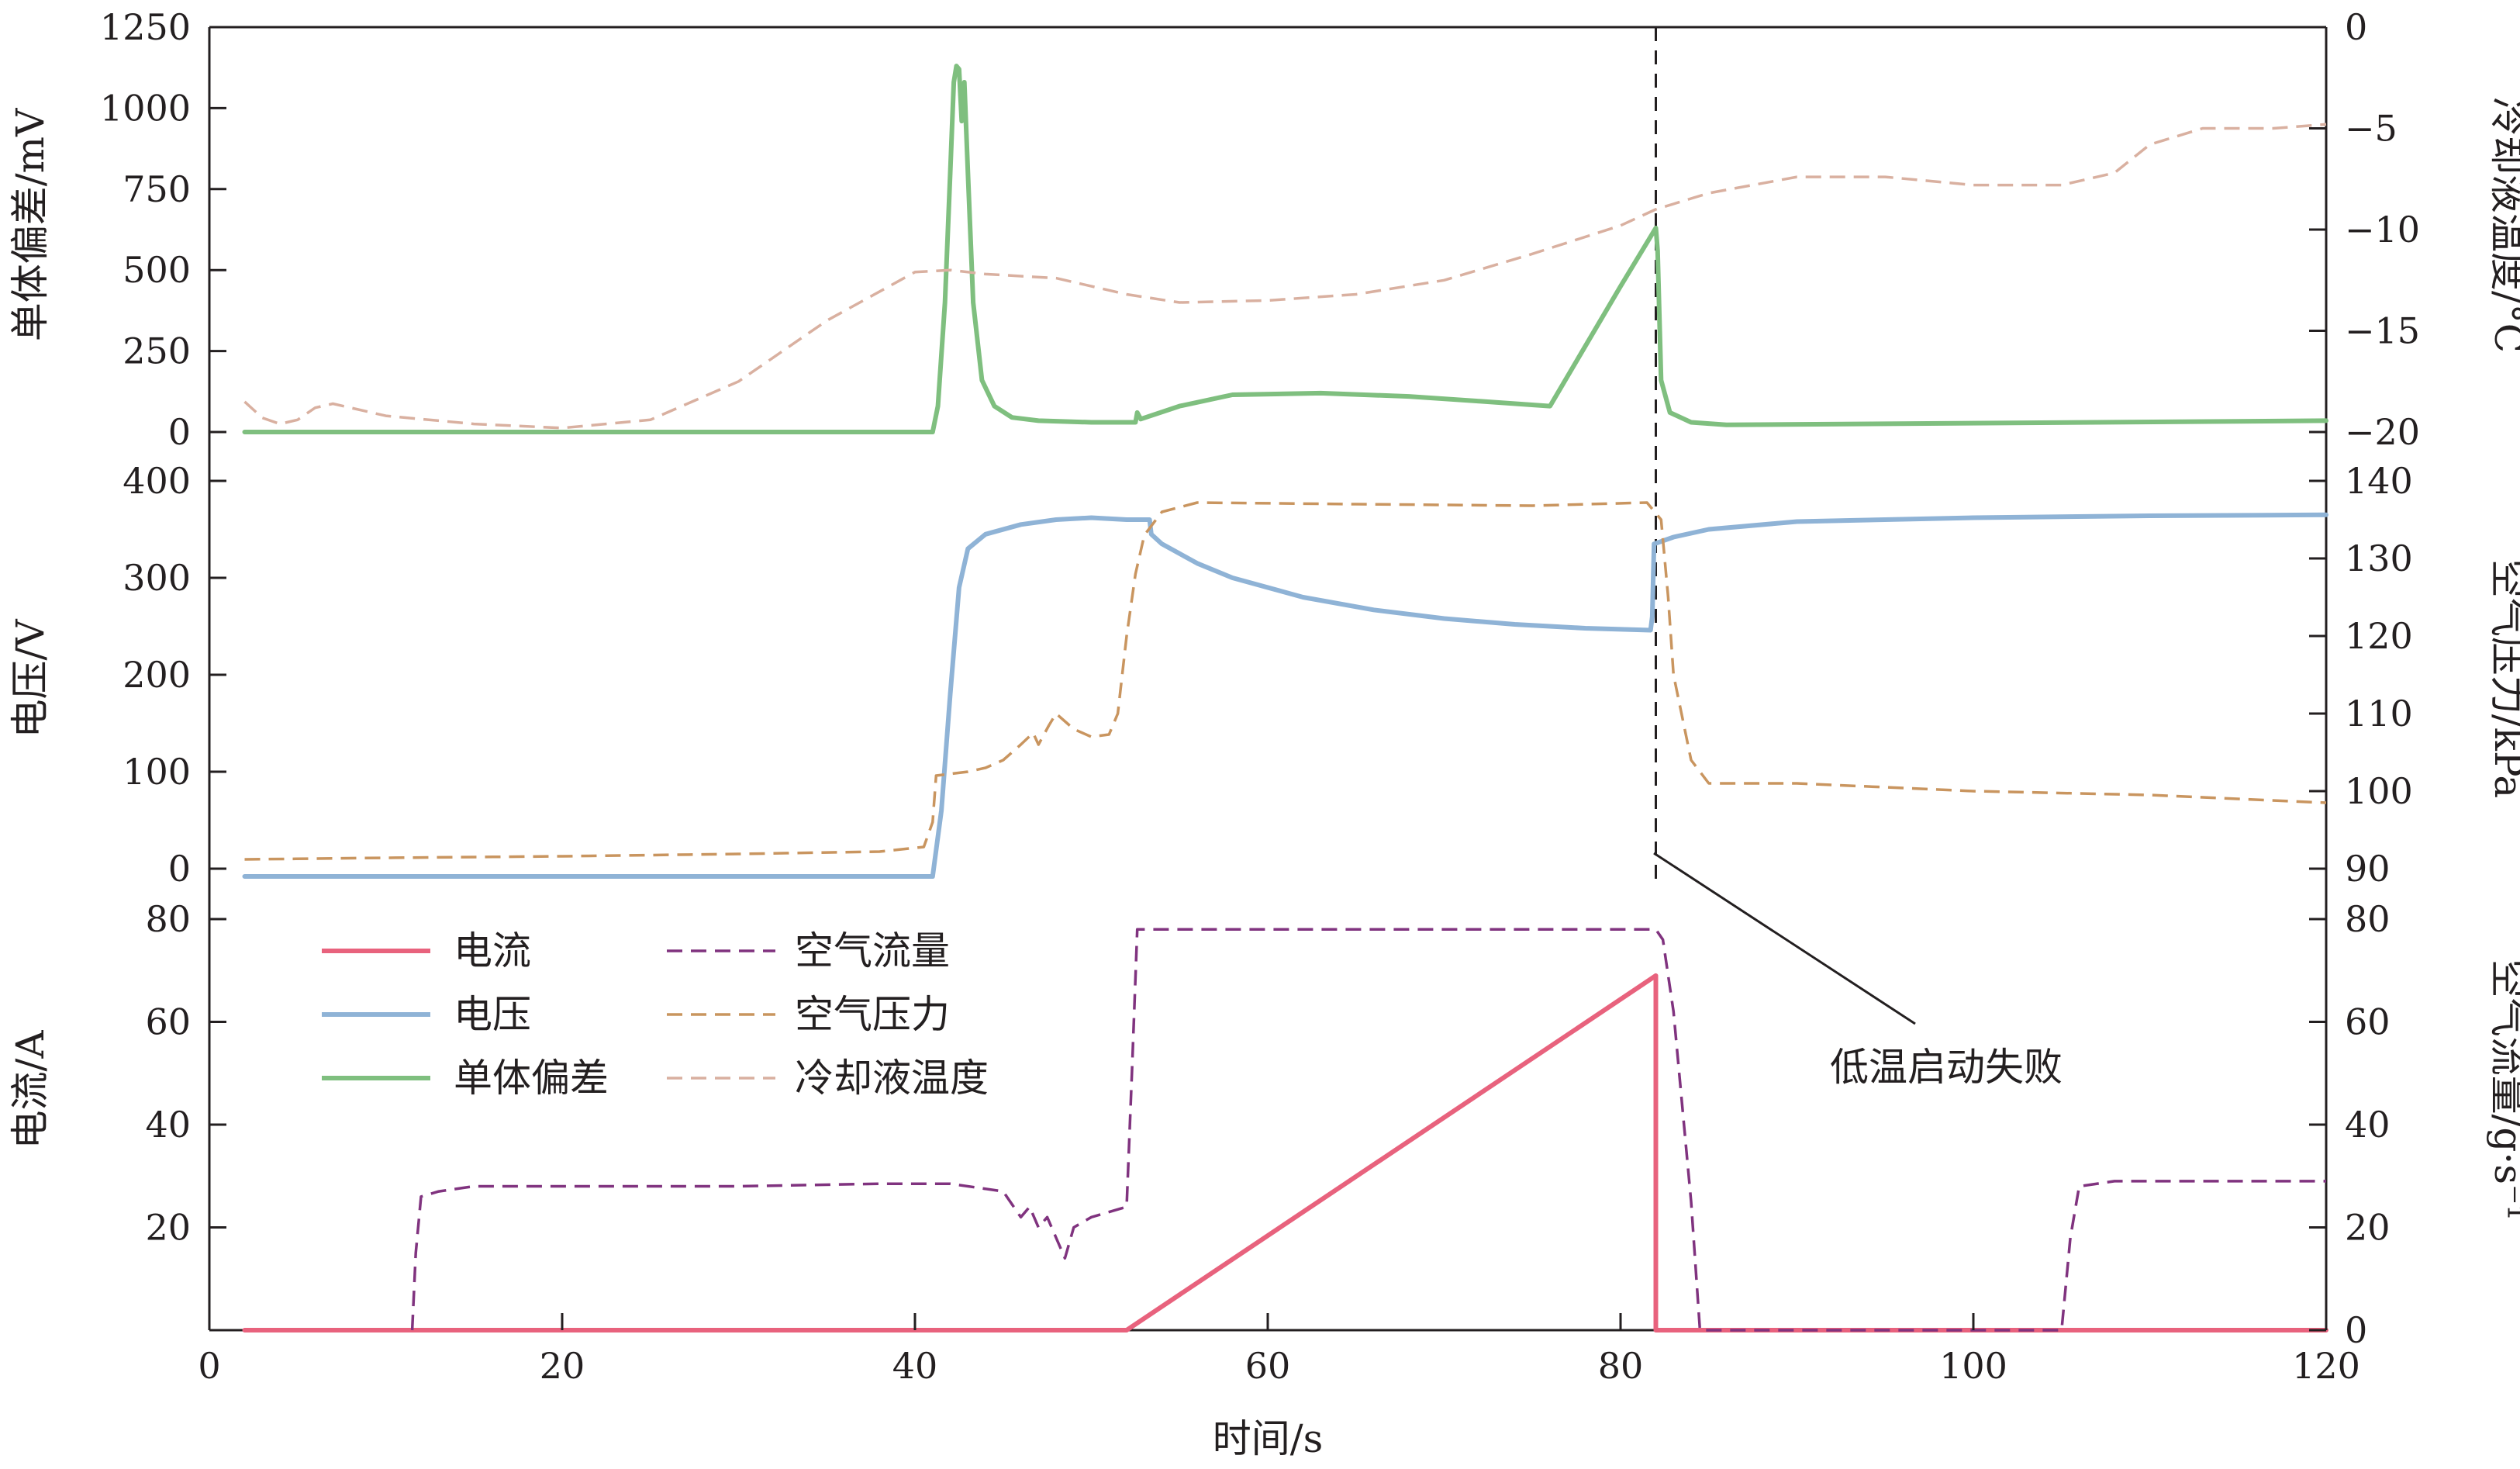 This screenshot has height=1469, width=2520. Describe the element at coordinates (2379, 558) in the screenshot. I see `middle-right-tick-label: 130` at that location.